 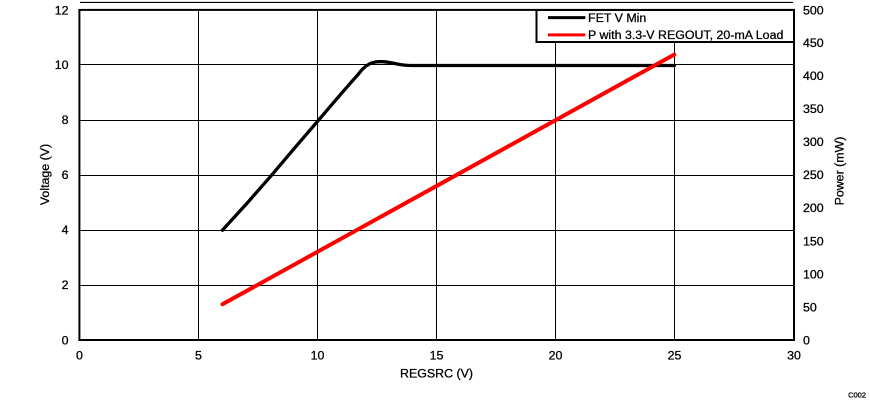 I want to click on svg-text: 4, so click(x=65, y=230).